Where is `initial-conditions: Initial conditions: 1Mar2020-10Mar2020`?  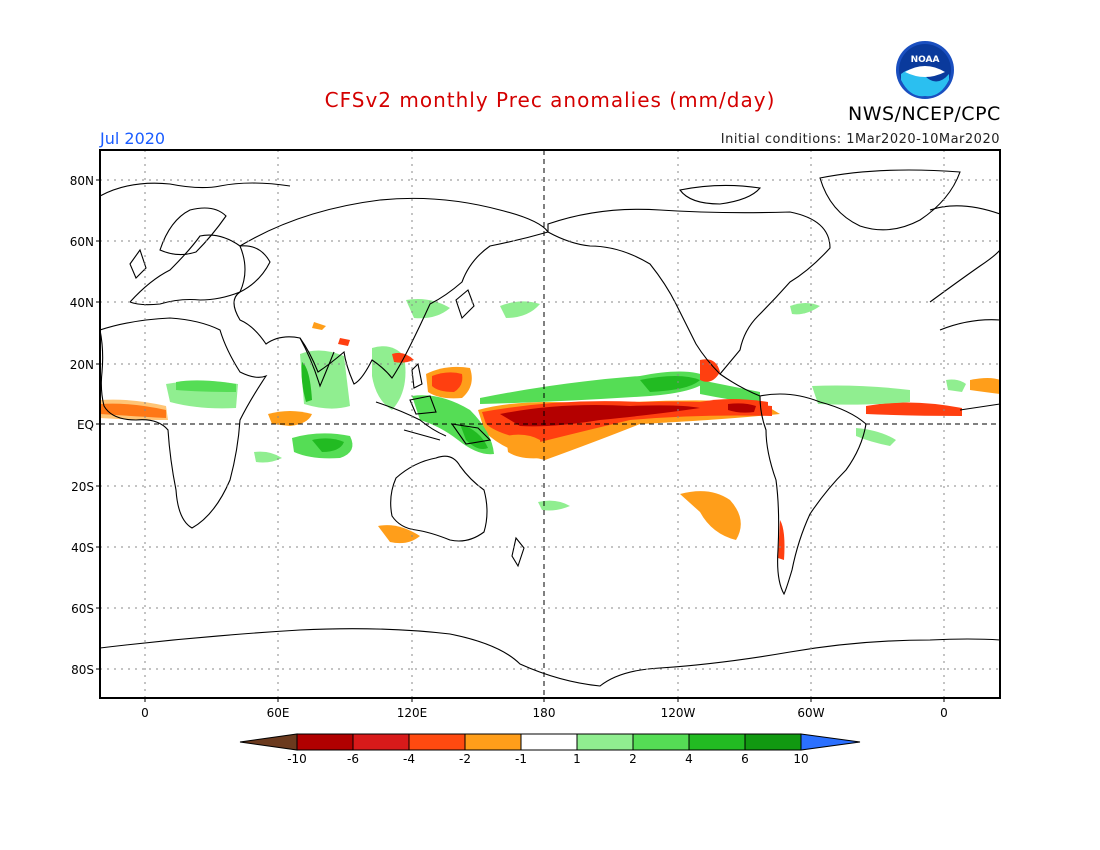
initial-conditions: Initial conditions: 1Mar2020-10Mar2020 is located at coordinates (860, 139).